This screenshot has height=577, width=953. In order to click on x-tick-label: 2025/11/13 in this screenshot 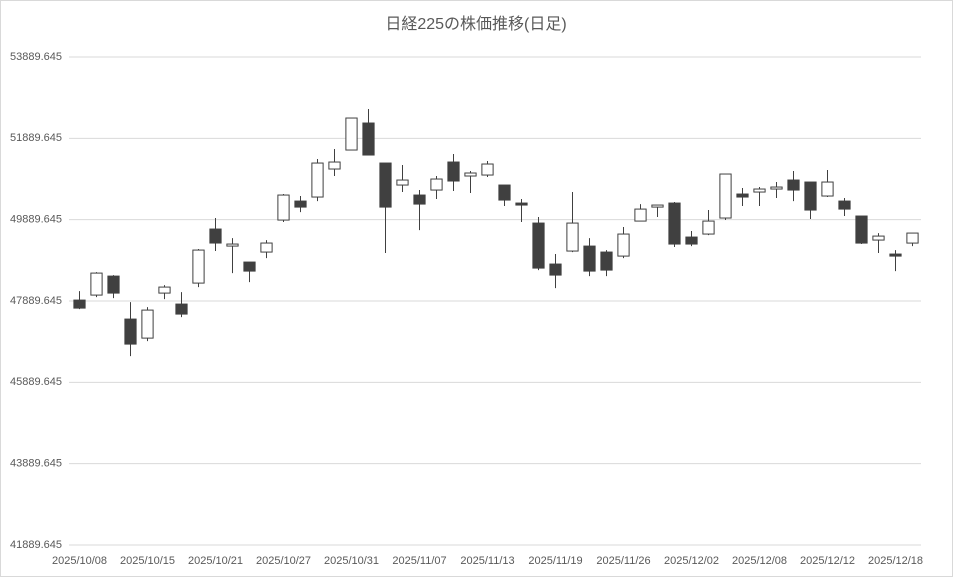, I will do `click(487, 561)`.